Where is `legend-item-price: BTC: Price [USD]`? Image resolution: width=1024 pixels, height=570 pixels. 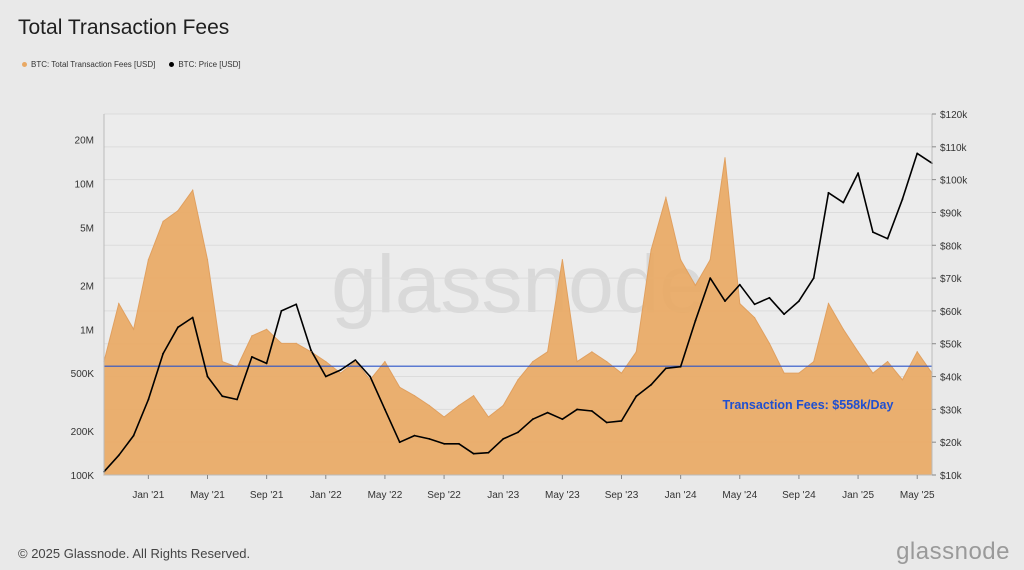 legend-item-price: BTC: Price [USD] is located at coordinates (205, 64).